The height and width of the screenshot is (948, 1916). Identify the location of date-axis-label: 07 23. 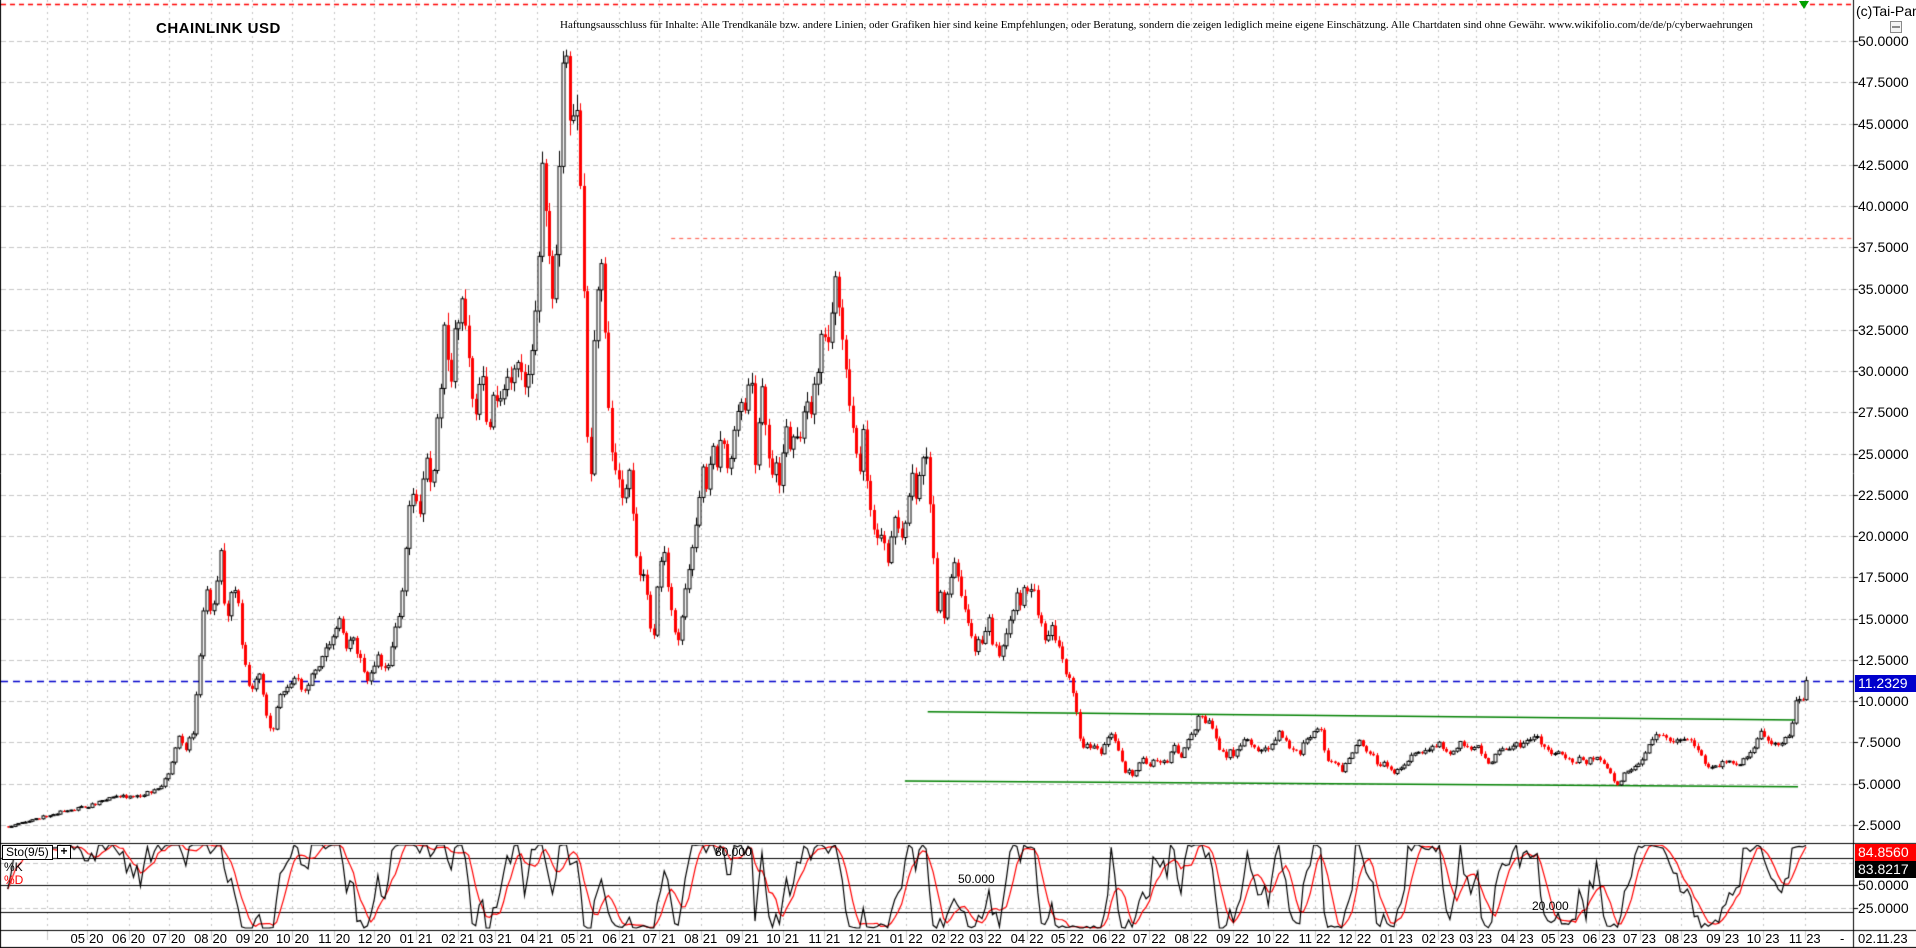
(1639, 938).